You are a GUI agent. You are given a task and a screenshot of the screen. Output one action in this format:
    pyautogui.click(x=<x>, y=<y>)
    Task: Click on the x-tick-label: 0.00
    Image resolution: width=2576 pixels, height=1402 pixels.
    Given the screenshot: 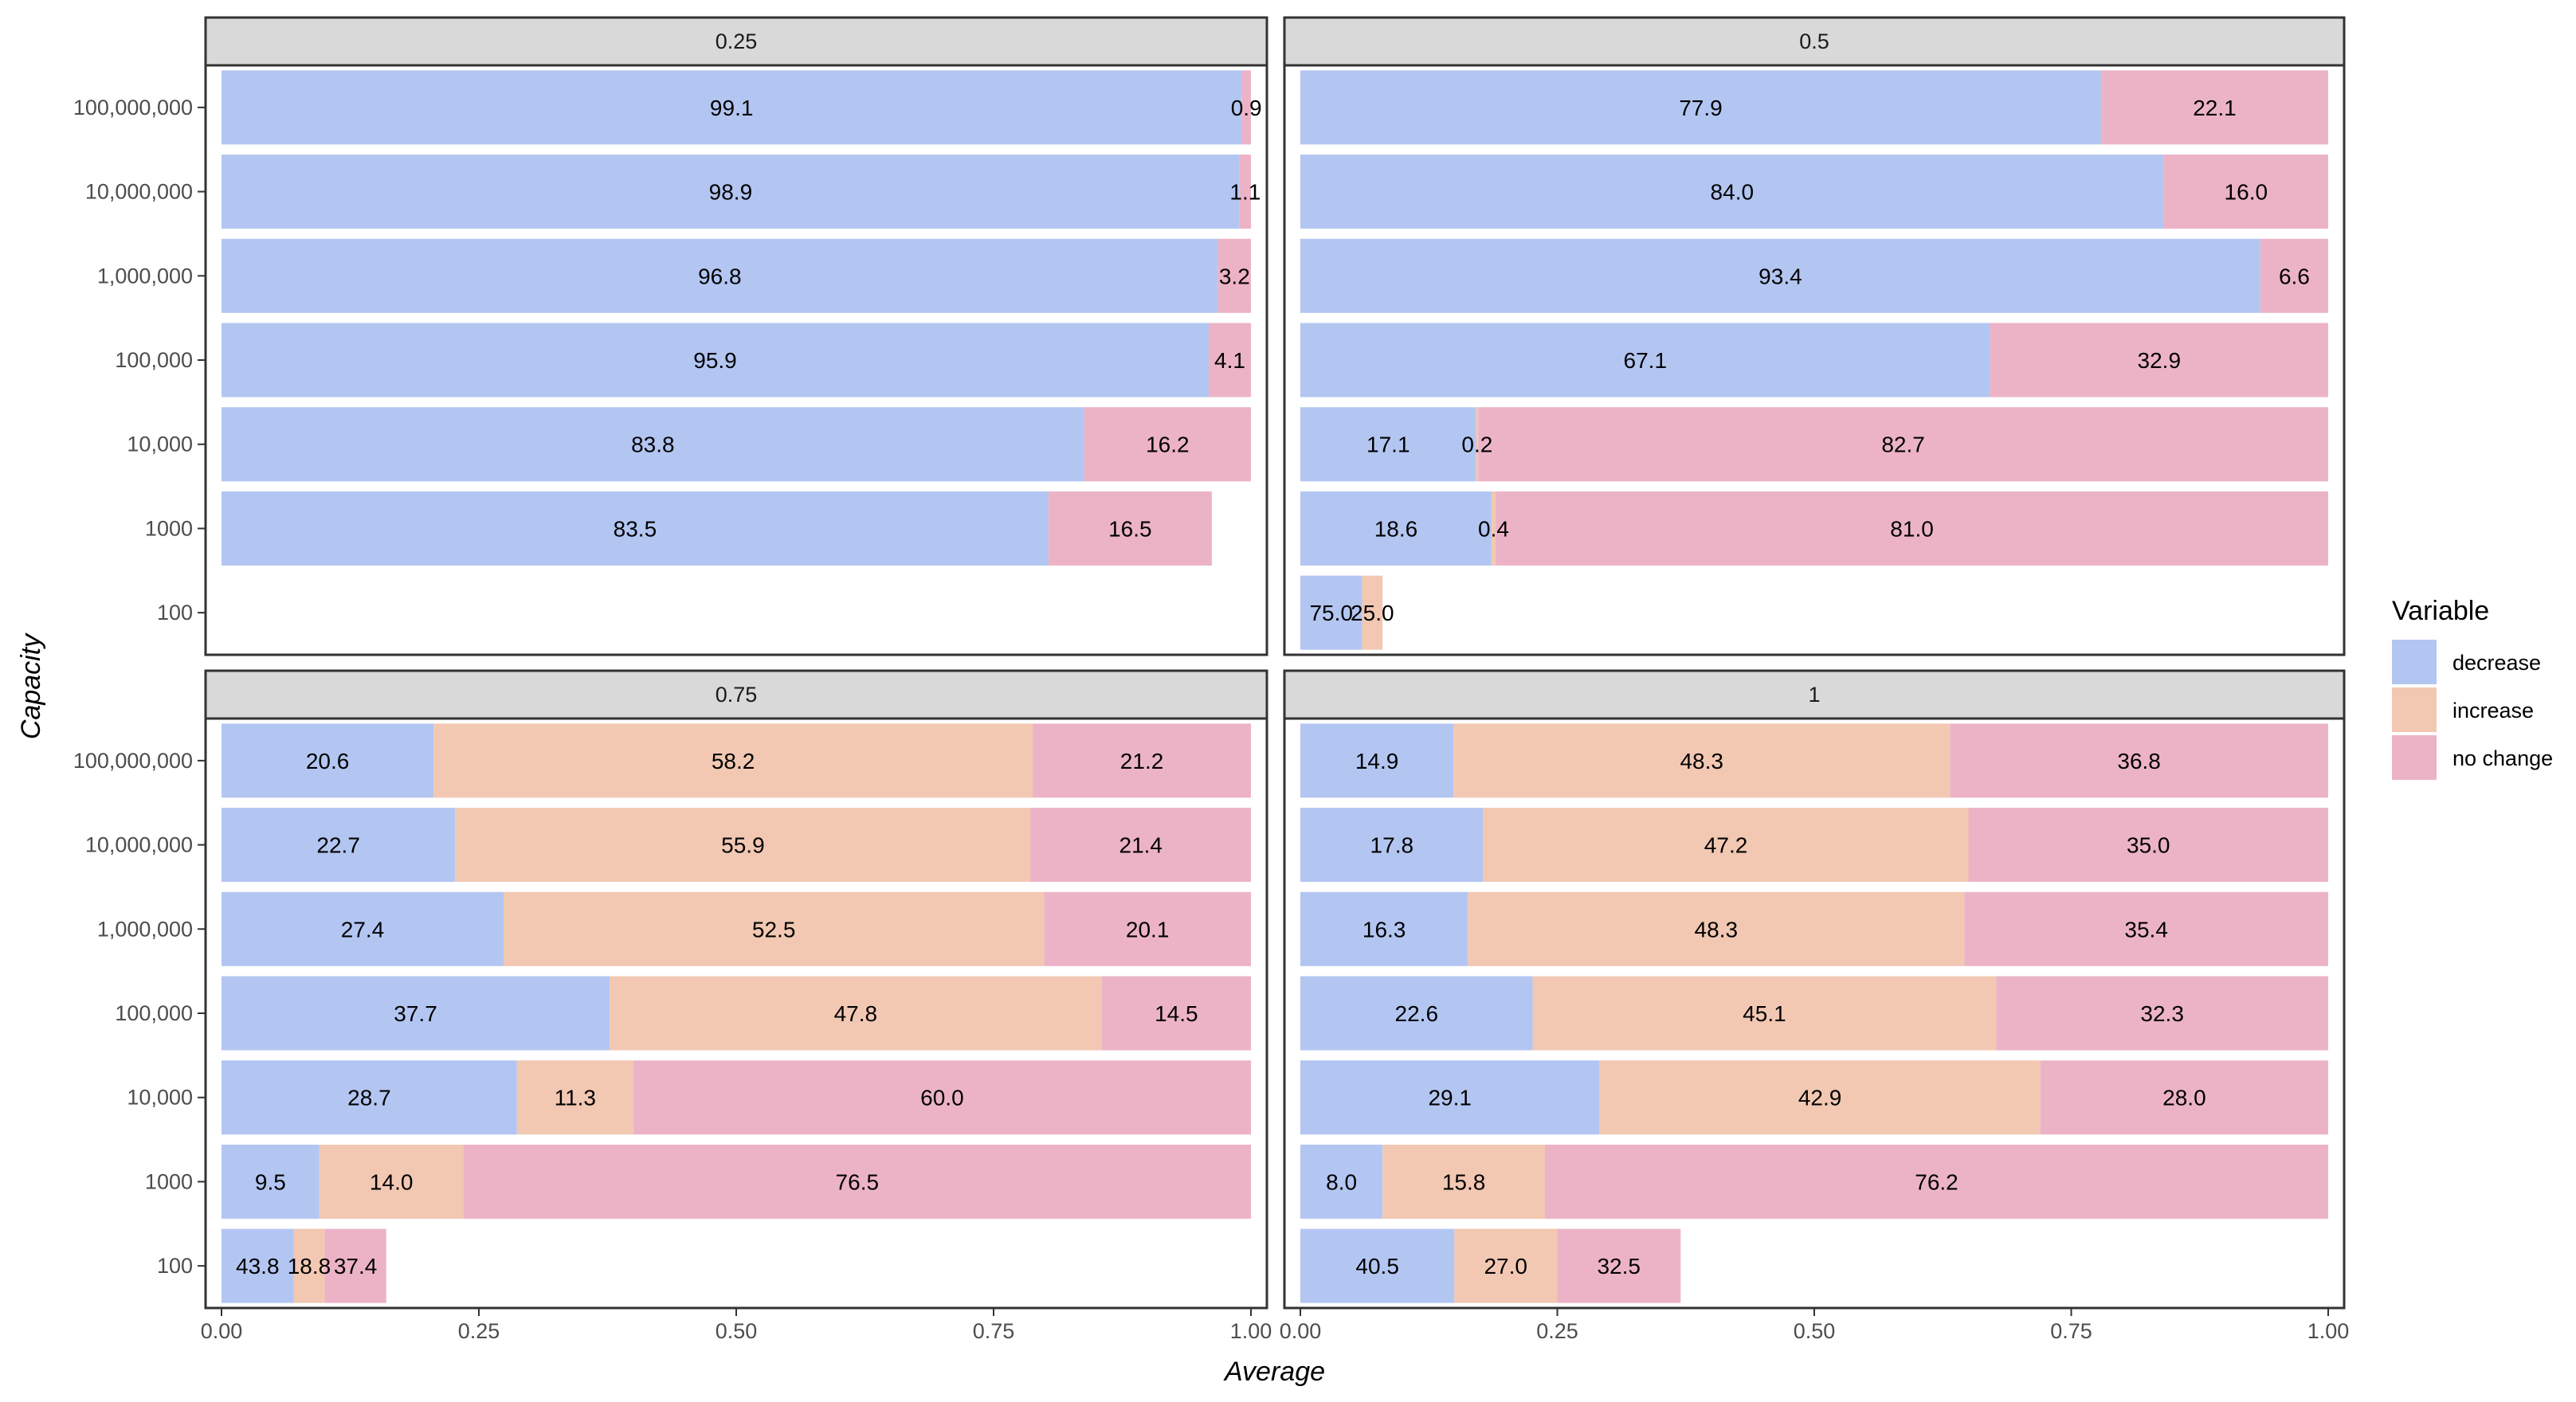 What is the action you would take?
    pyautogui.click(x=1301, y=1331)
    